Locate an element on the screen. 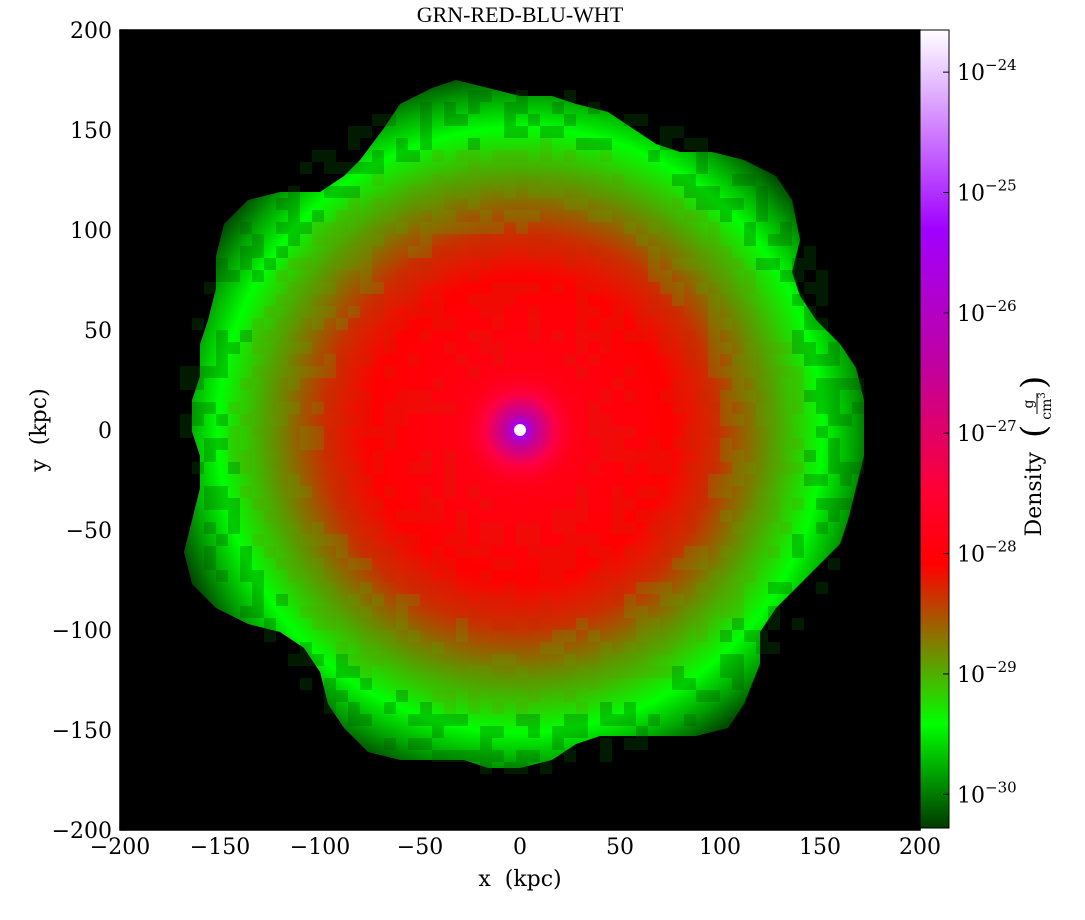 Image resolution: width=1085 pixels, height=920 pixels. colorbar-gradient is located at coordinates (934, 429).